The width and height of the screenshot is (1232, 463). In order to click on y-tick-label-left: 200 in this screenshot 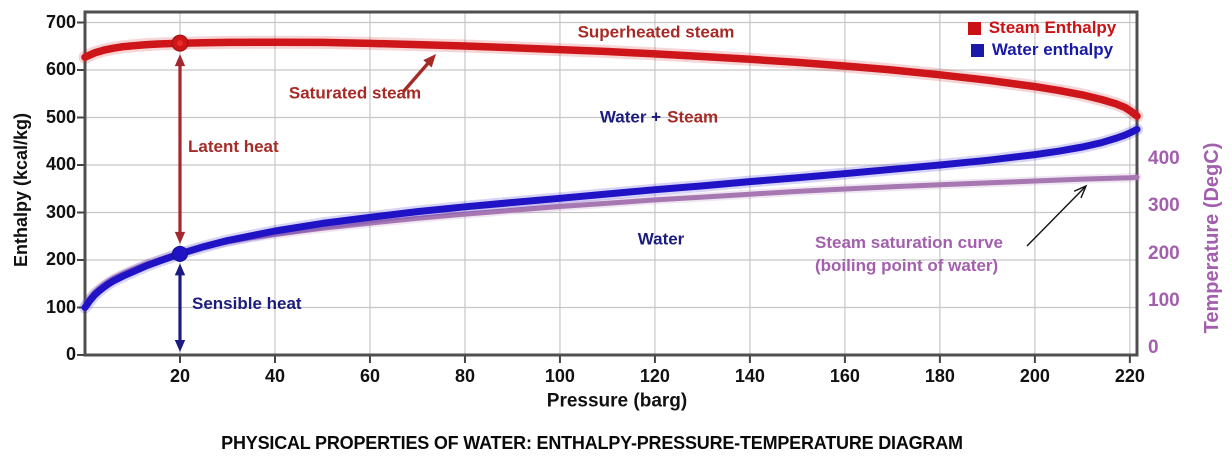, I will do `click(60, 259)`.